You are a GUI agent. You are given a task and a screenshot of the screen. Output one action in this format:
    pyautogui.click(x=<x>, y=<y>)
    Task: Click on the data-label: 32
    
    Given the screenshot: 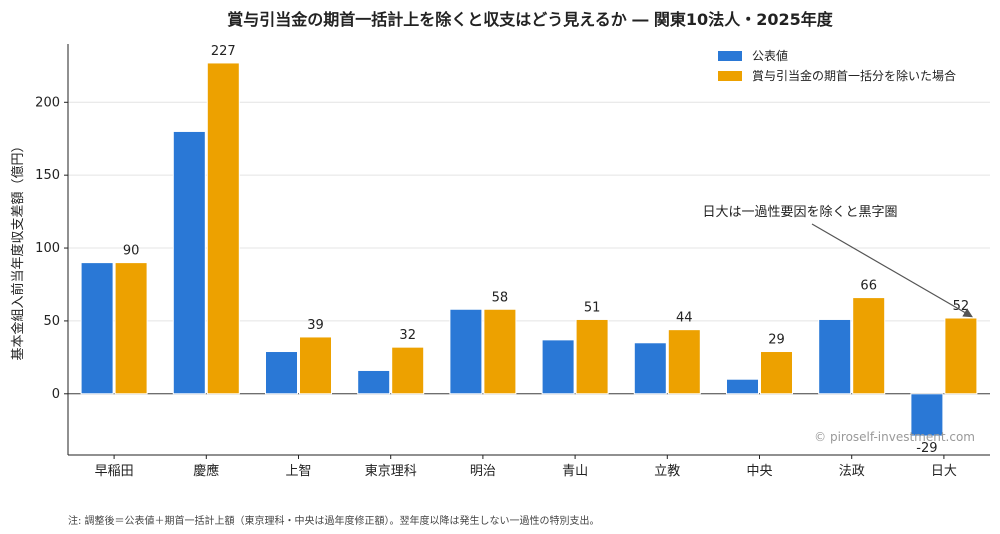 What is the action you would take?
    pyautogui.click(x=407, y=335)
    